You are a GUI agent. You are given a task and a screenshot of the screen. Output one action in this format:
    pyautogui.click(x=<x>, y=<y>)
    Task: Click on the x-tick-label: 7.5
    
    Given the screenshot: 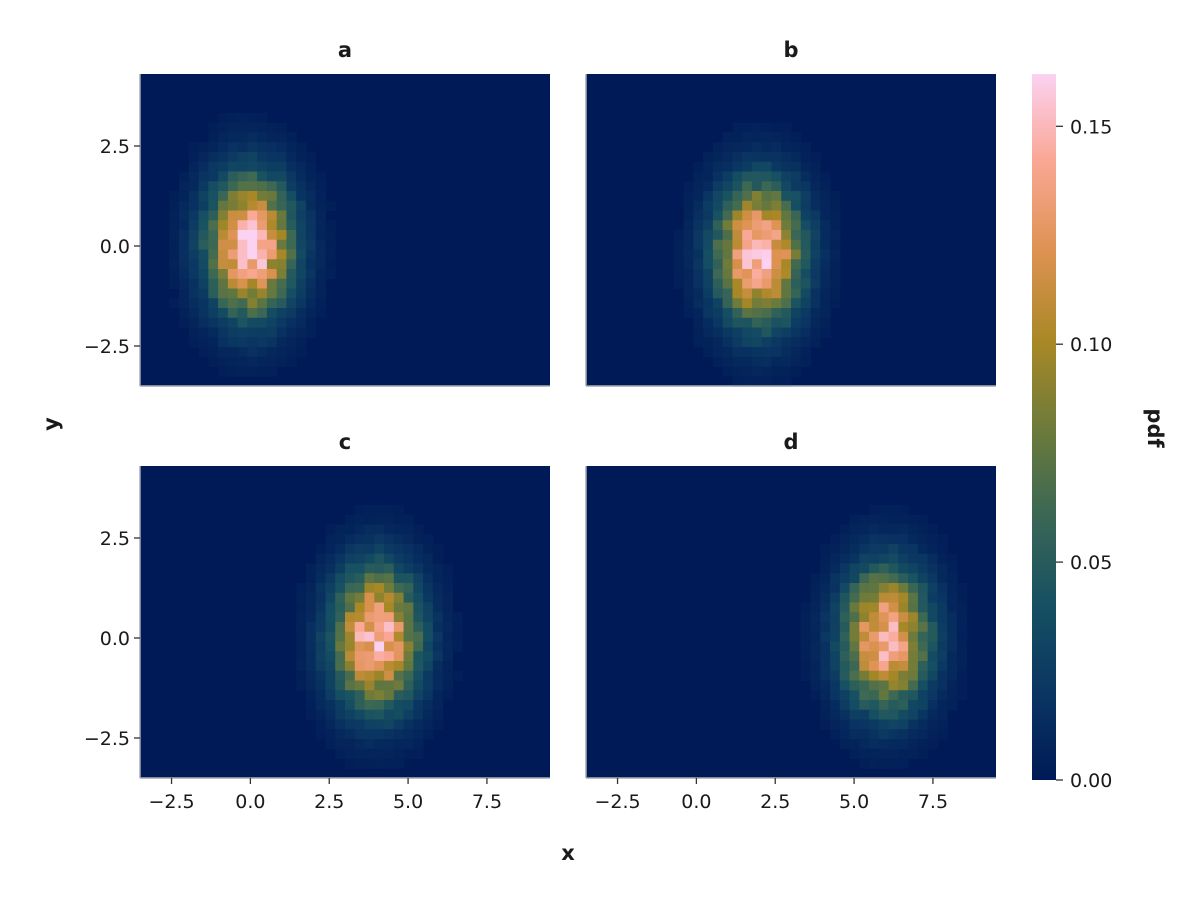 What is the action you would take?
    pyautogui.click(x=933, y=802)
    